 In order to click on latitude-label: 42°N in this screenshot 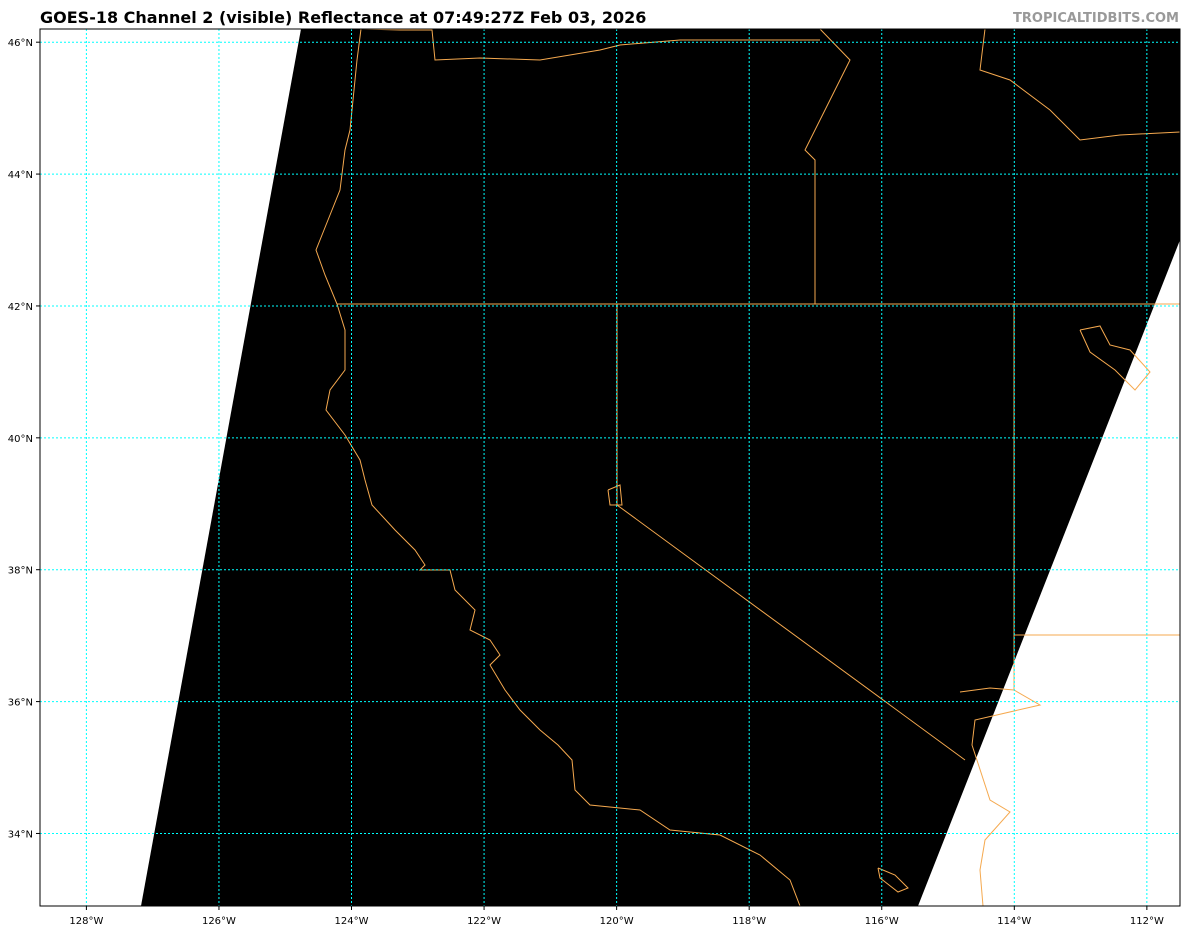, I will do `click(20, 307)`.